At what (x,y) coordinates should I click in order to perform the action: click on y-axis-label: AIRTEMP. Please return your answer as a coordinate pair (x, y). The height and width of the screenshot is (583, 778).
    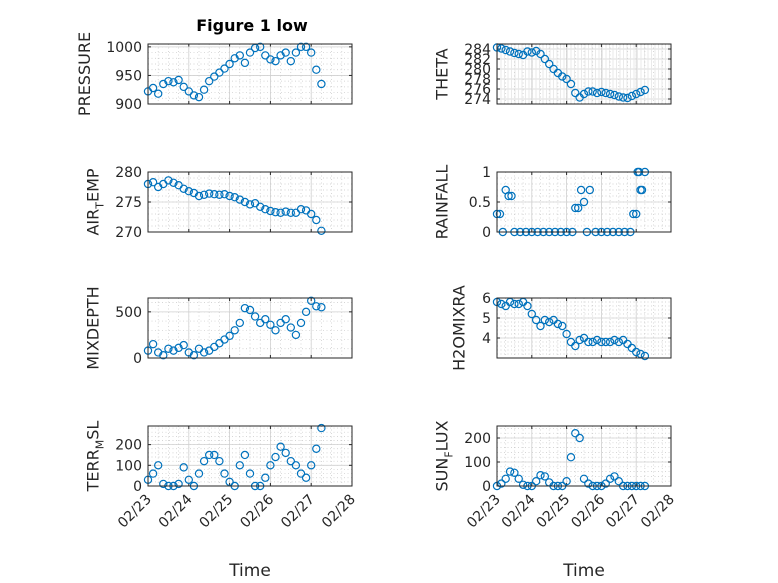
    Looking at the image, I should click on (95, 201).